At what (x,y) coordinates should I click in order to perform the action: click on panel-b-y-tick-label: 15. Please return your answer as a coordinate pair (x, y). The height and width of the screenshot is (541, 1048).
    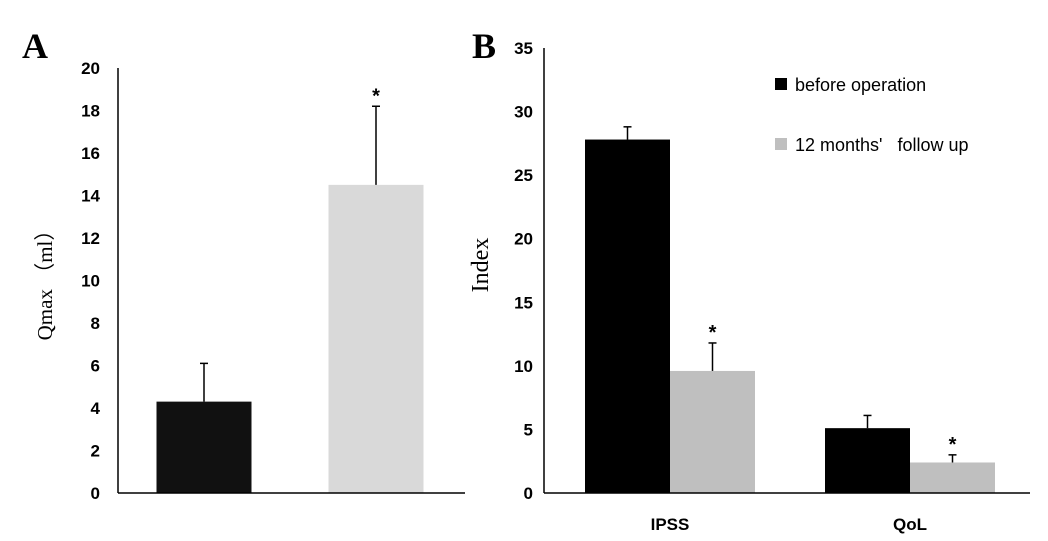
    Looking at the image, I should click on (523, 302).